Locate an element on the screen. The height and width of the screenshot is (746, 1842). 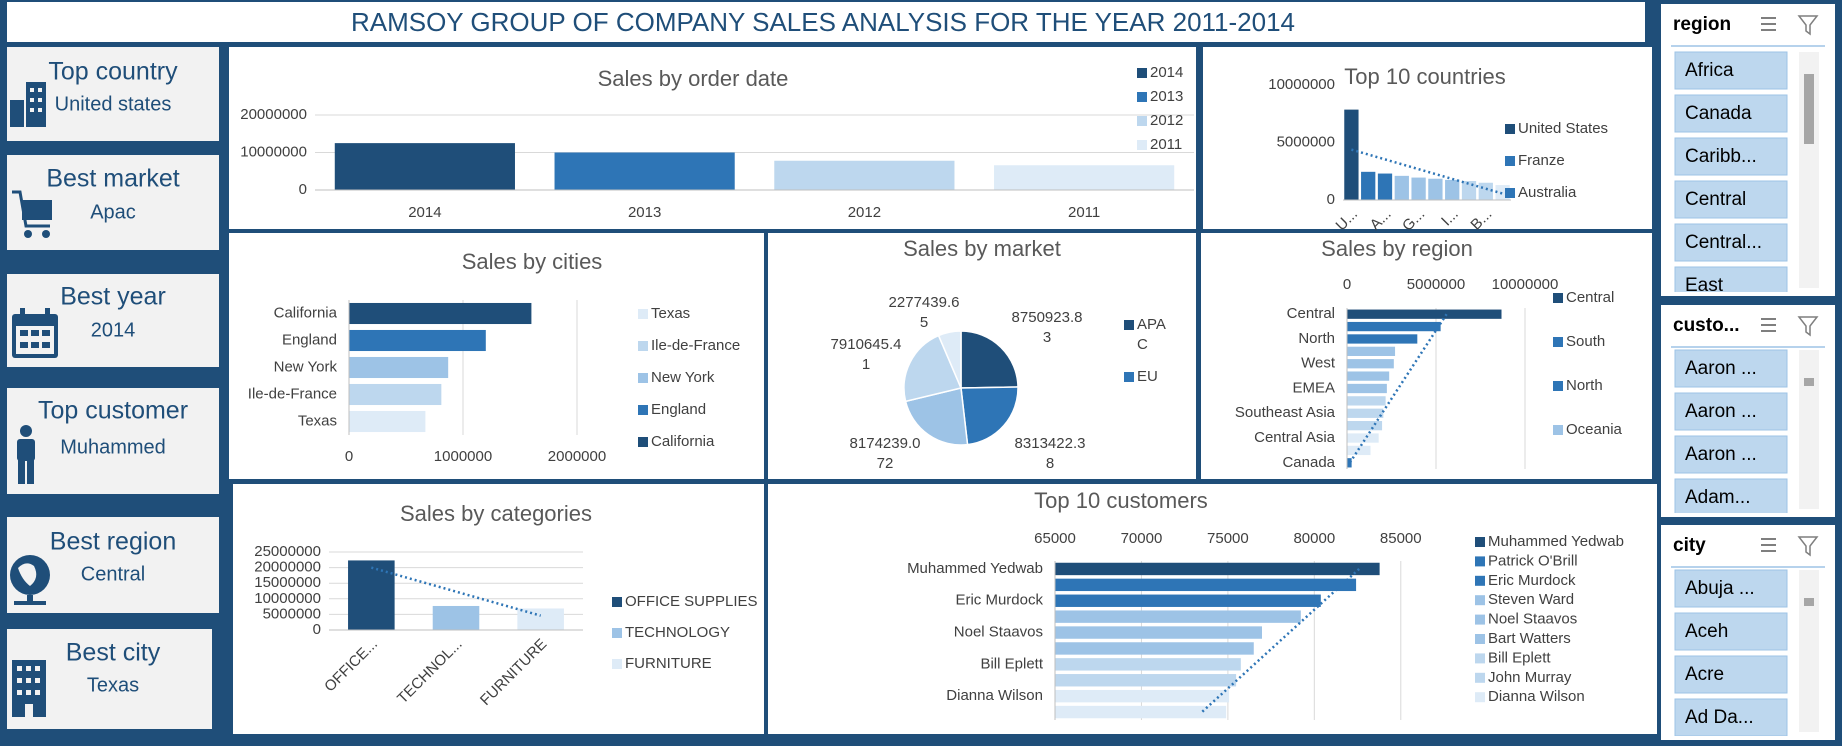
text-line: 3 is located at coordinates (1047, 337).